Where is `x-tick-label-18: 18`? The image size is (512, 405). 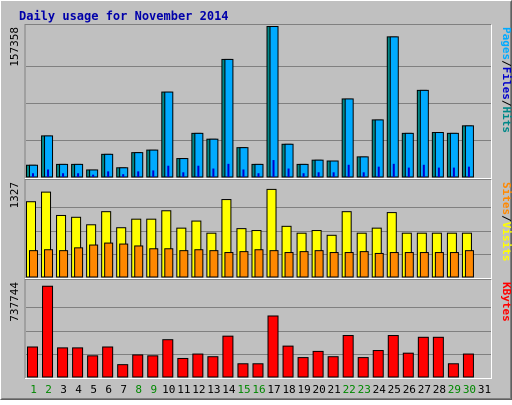 x-tick-label-18: 18 is located at coordinates (288, 389).